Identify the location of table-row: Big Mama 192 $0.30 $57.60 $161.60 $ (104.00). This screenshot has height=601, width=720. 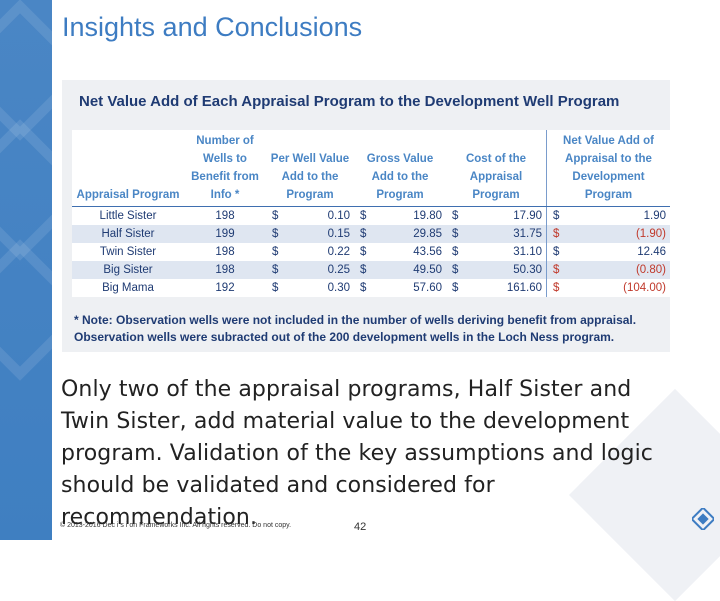
(371, 288).